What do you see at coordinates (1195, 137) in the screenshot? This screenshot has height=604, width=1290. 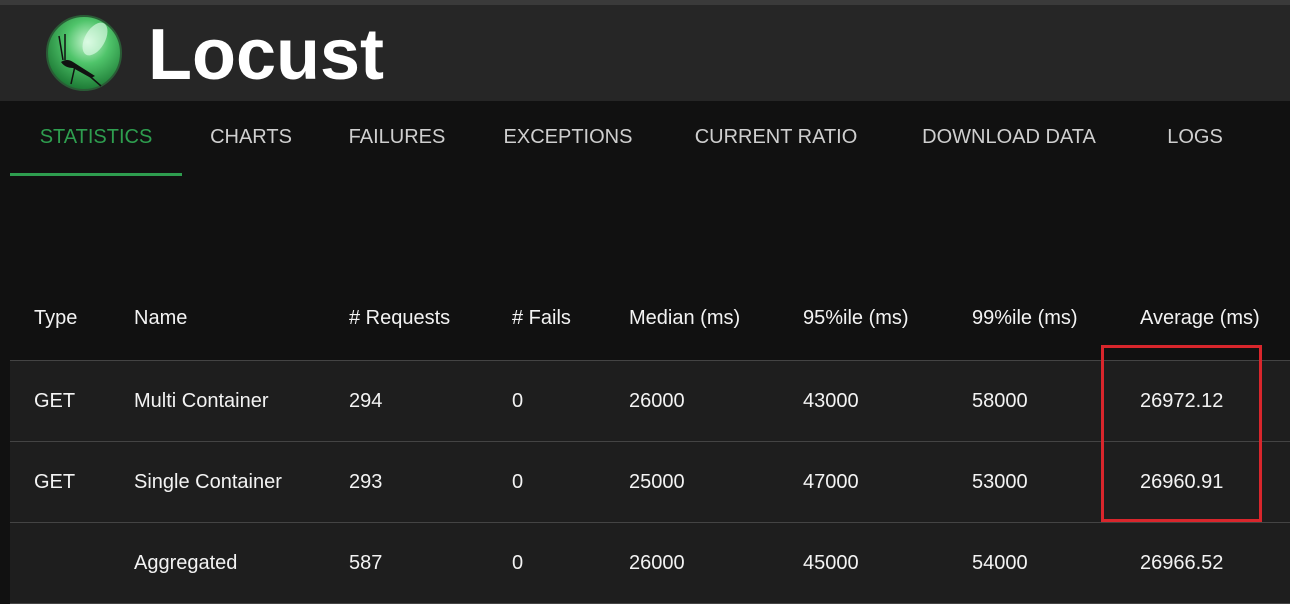 I see `tab-logs: LOGS` at bounding box center [1195, 137].